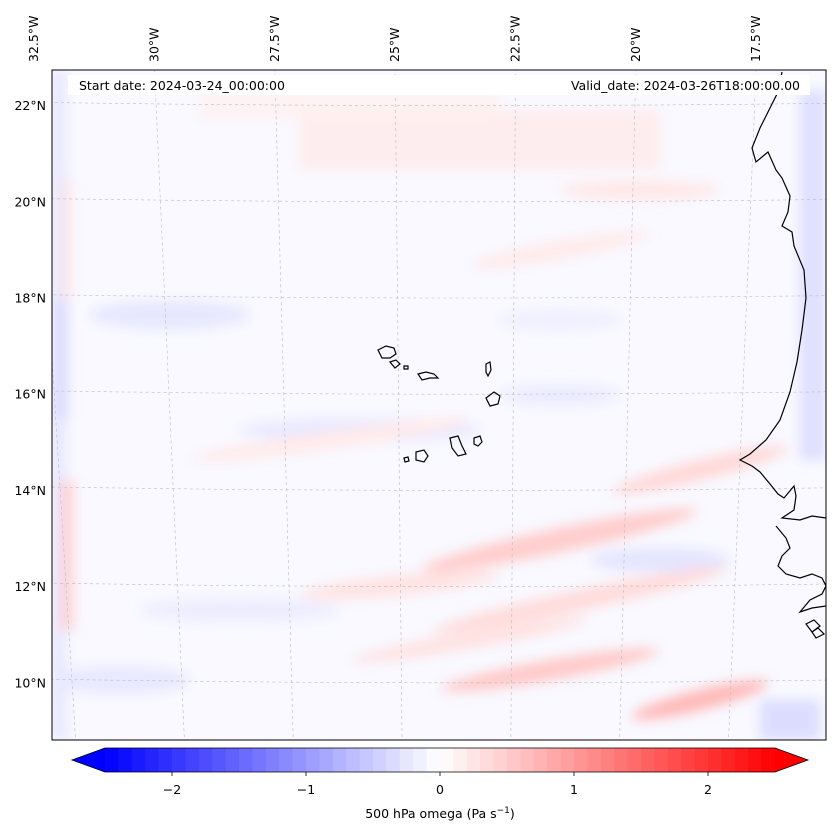 This screenshot has width=837, height=839. Describe the element at coordinates (439, 85) in the screenshot. I see `header-box` at that location.